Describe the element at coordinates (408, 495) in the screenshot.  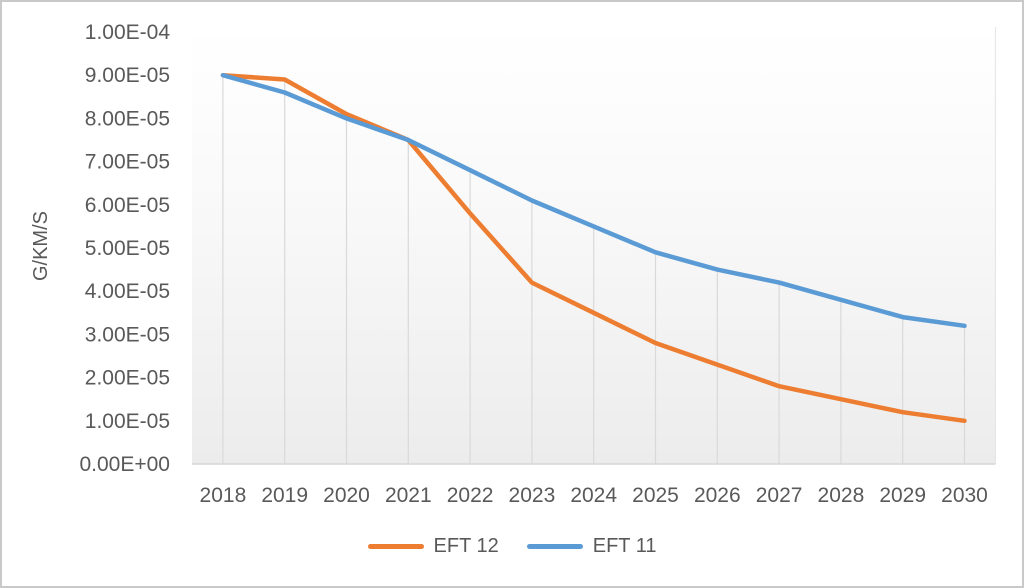
I see `x-tick-label: 2021` at that location.